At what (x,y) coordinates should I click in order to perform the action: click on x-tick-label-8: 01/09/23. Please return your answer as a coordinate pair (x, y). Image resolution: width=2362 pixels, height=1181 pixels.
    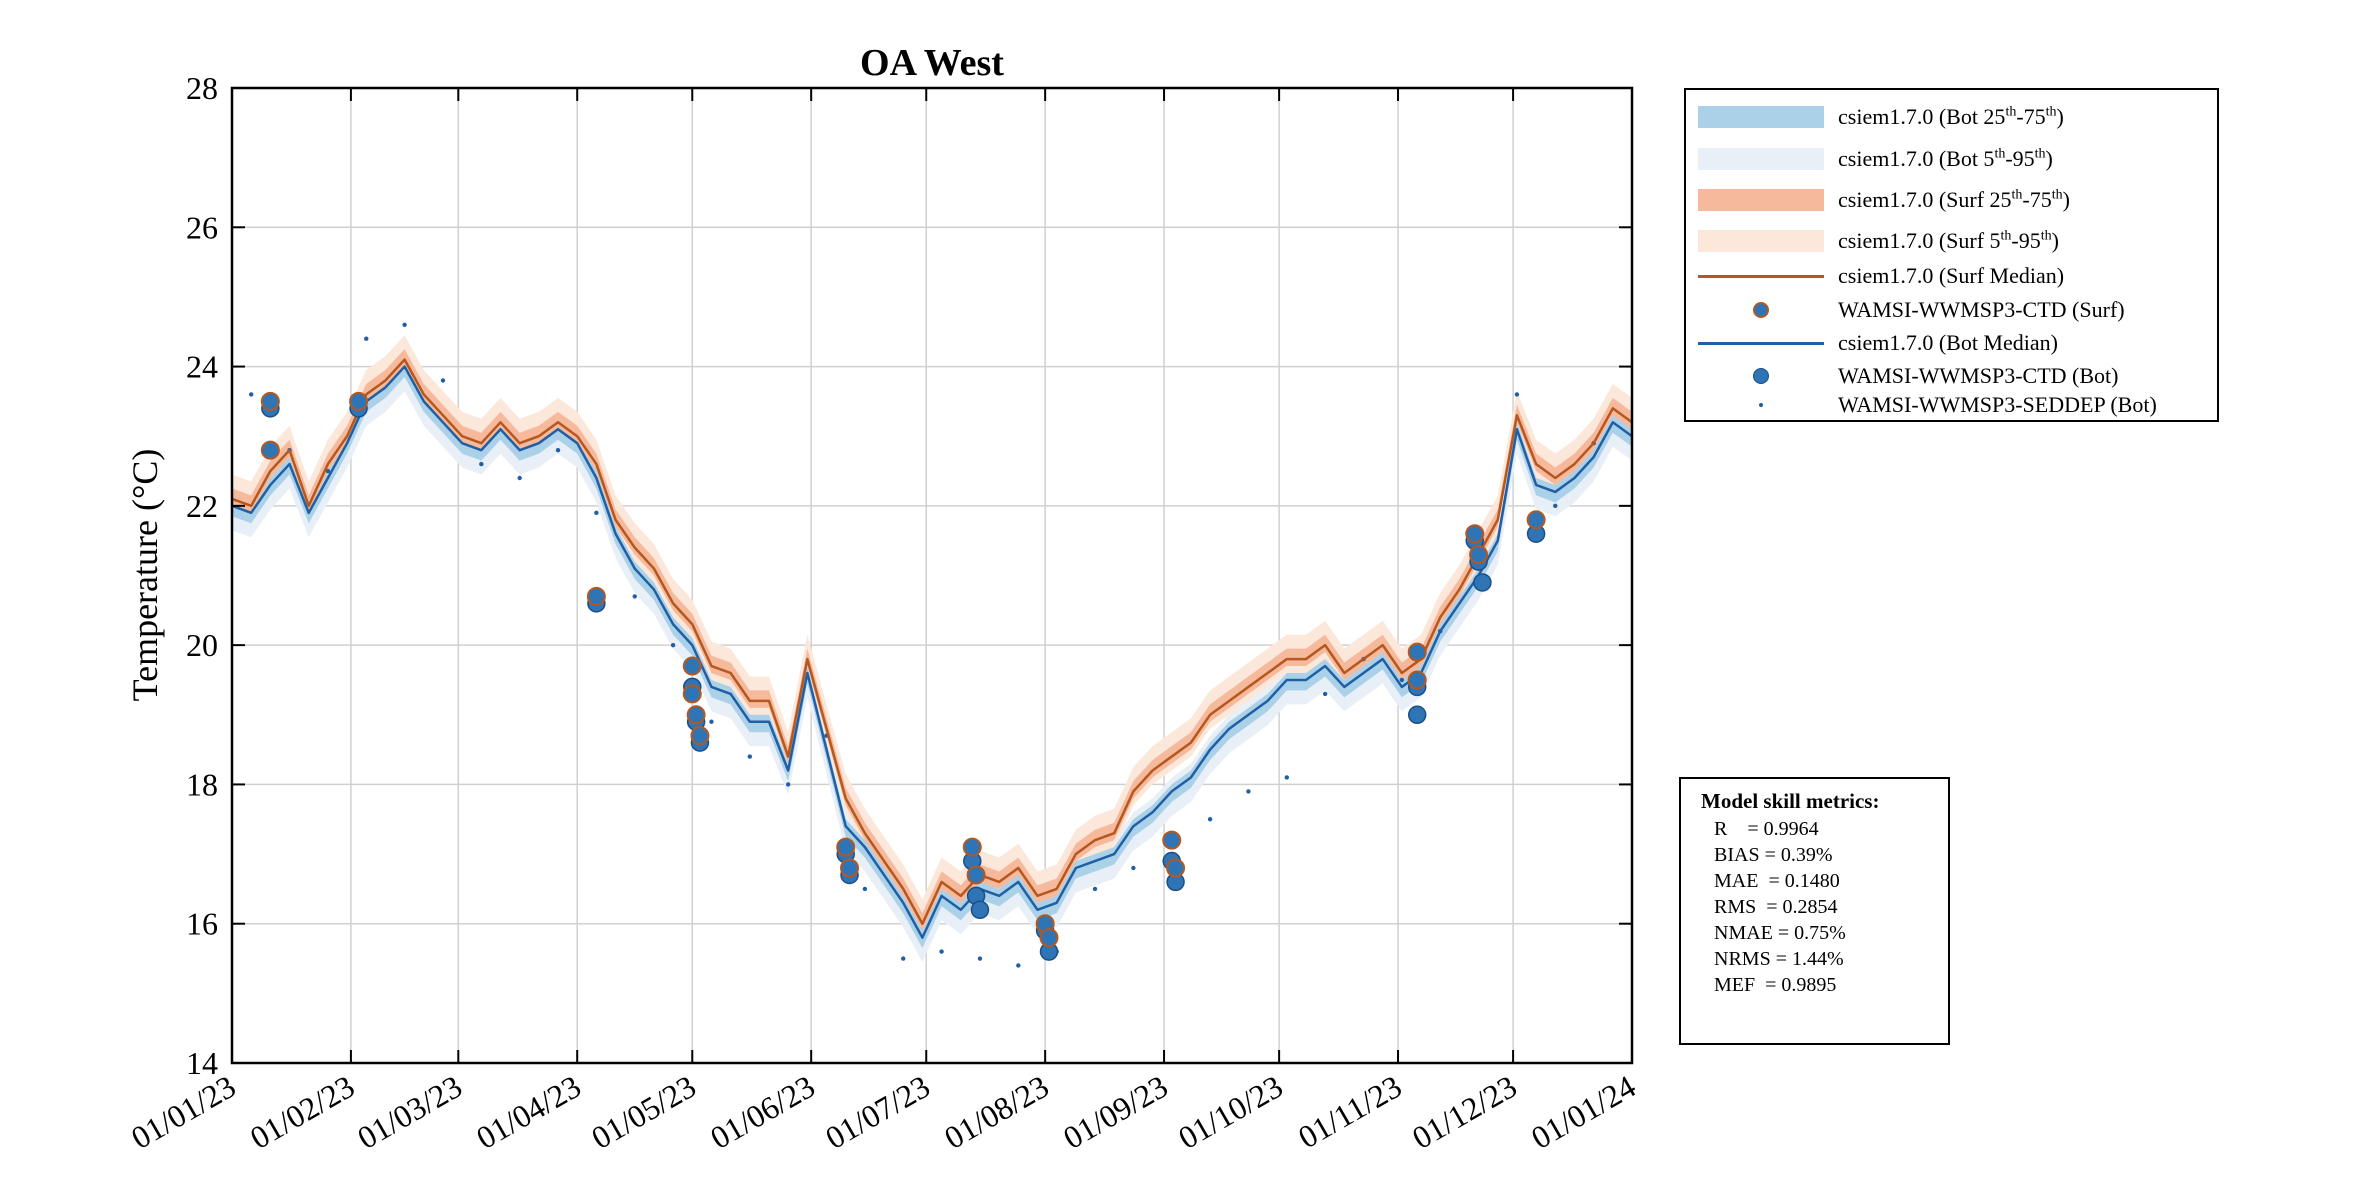
    Looking at the image, I should click on (1115, 1112).